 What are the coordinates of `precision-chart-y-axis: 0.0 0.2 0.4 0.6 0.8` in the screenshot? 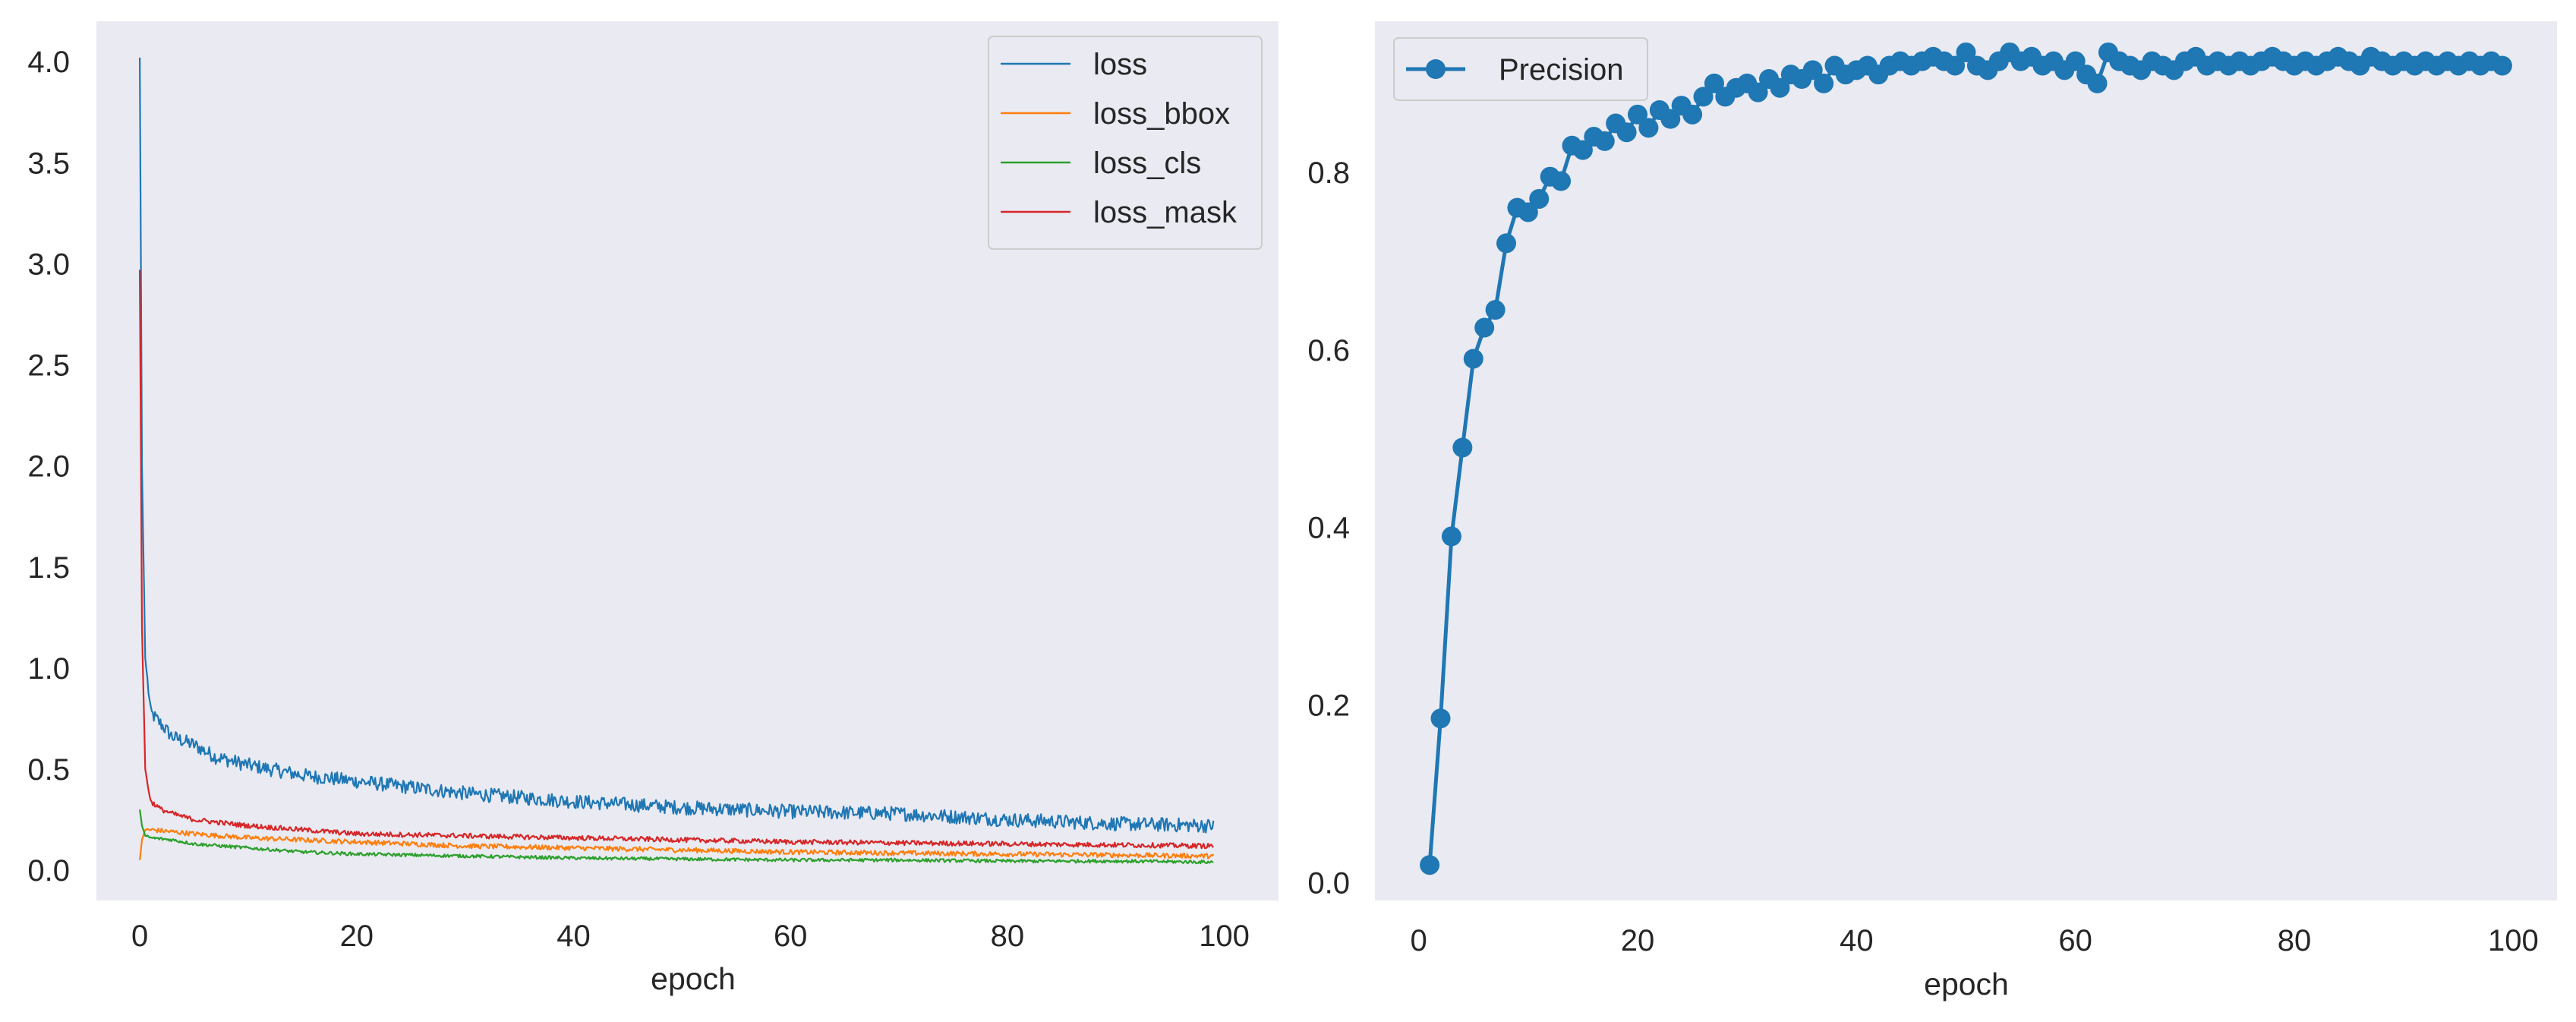 It's located at (1328, 528).